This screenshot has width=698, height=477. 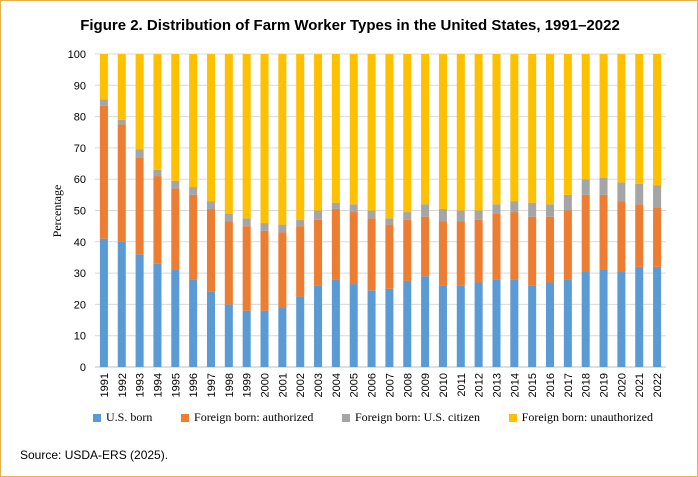 I want to click on x-tick-label: 1997, so click(x=212, y=385).